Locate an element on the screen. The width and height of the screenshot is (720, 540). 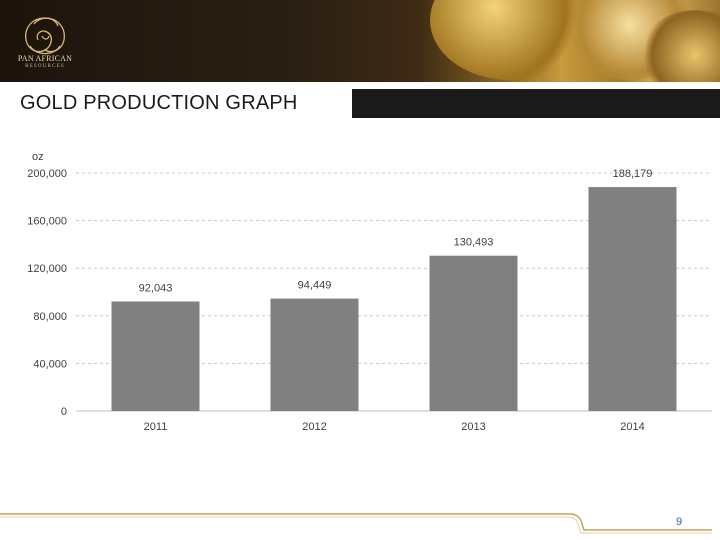
slide-title: GOLD PRODUCTION GRAPH is located at coordinates (159, 103).